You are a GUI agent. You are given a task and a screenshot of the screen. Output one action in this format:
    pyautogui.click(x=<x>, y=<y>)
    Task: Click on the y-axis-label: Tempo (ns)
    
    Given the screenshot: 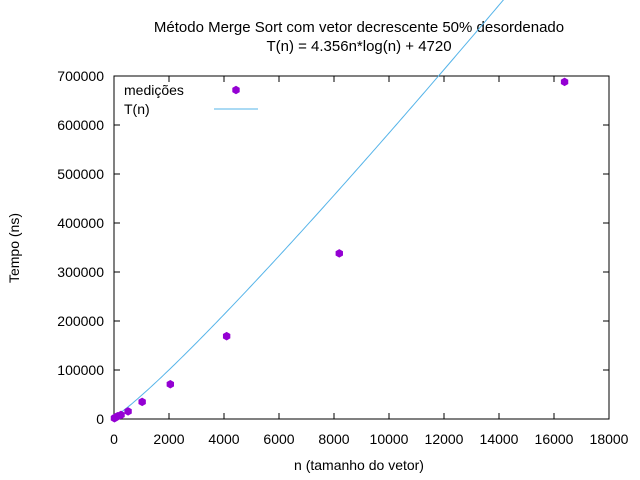 What is the action you would take?
    pyautogui.click(x=14, y=248)
    